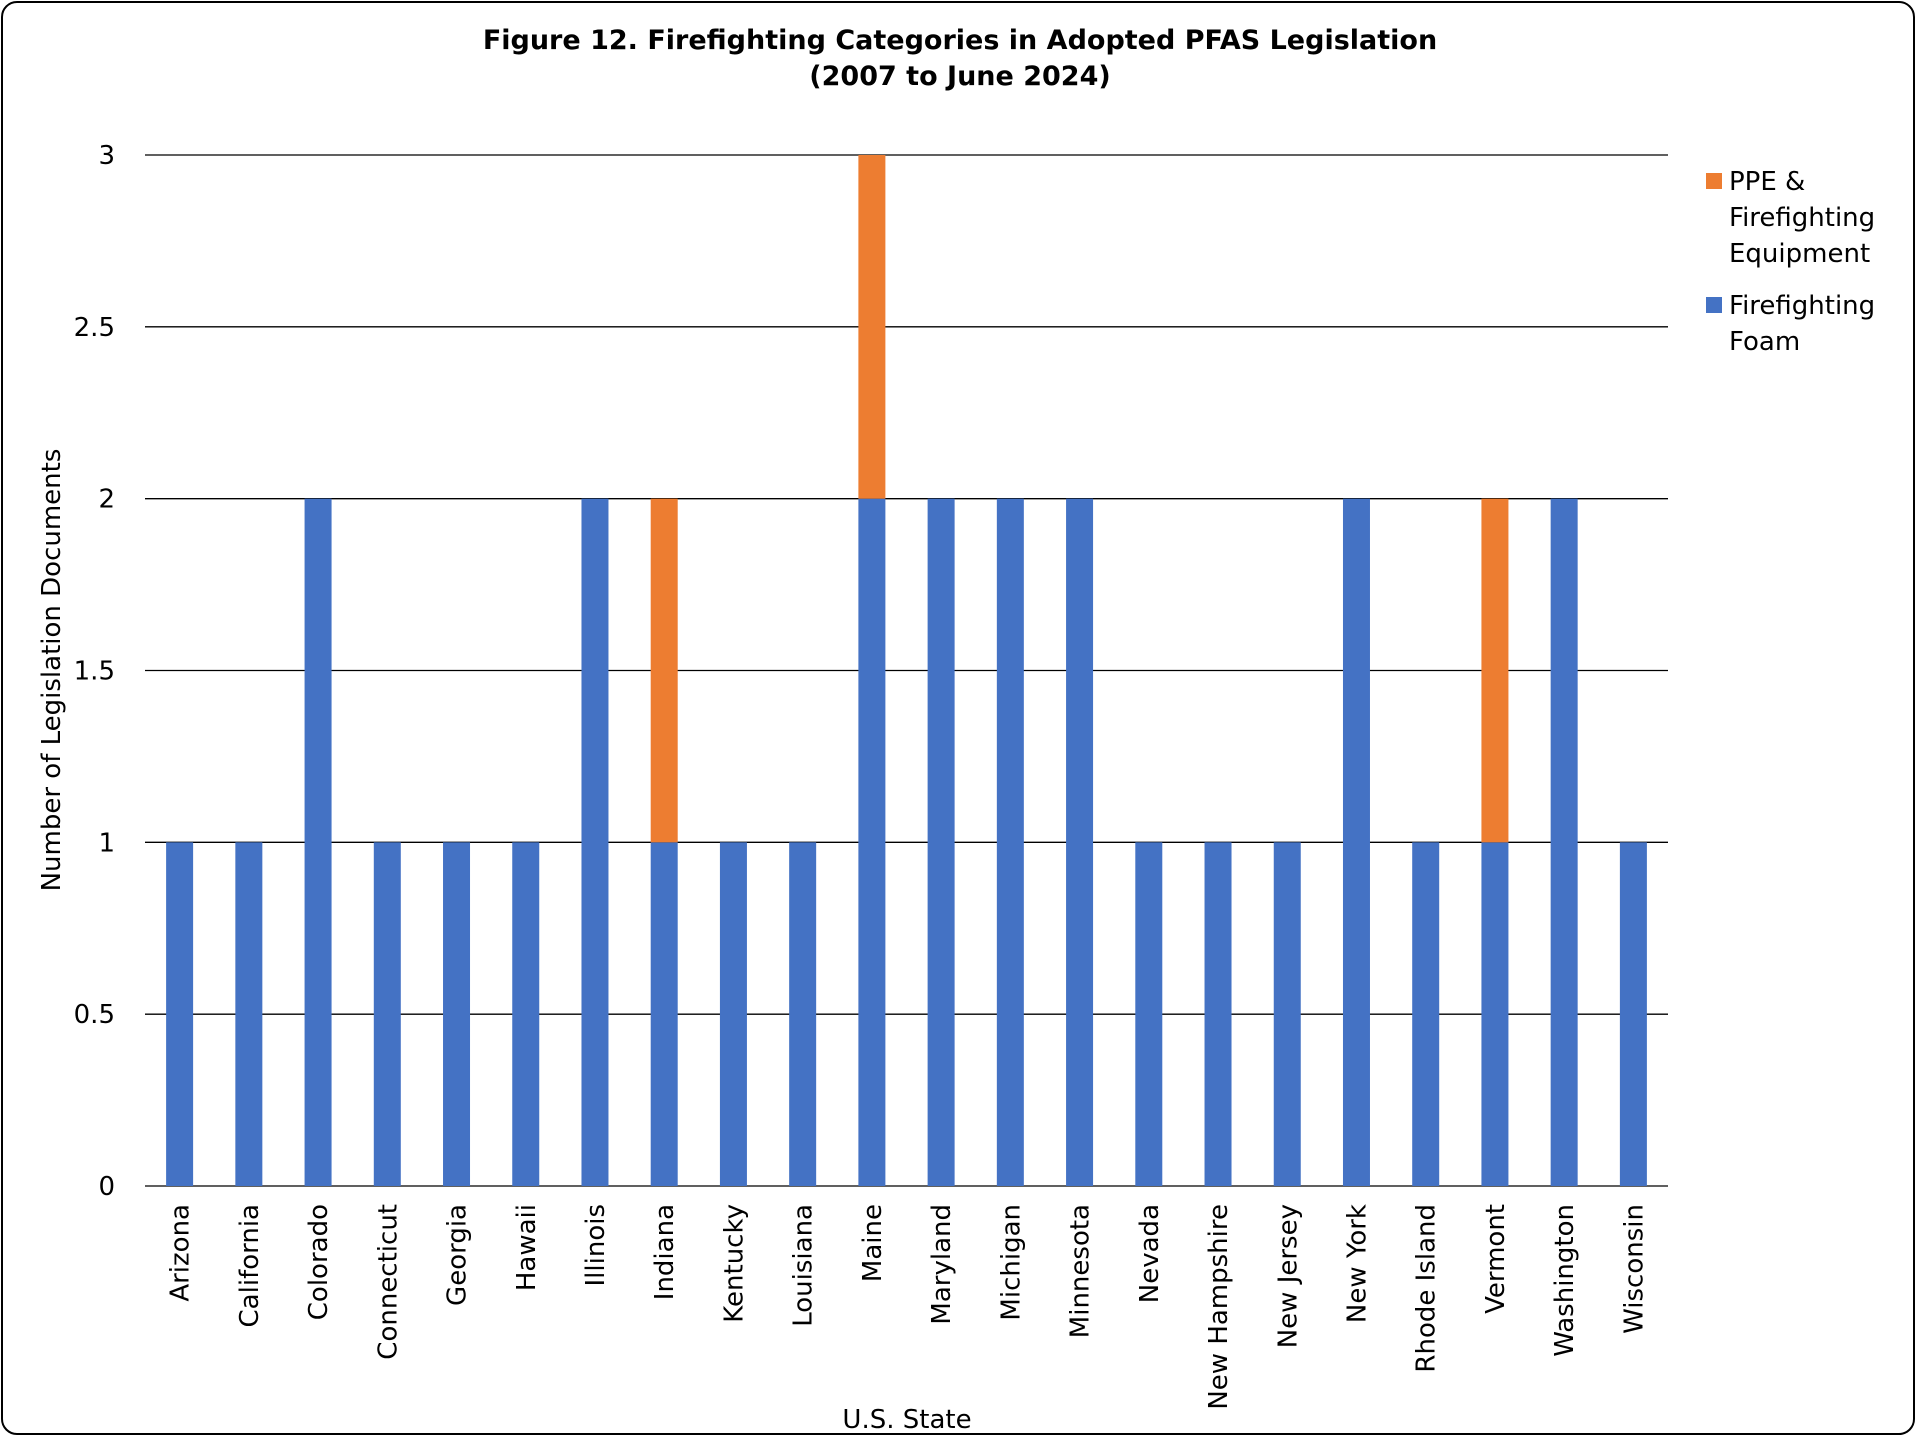 The image size is (1920, 1440). I want to click on chart-subtitle: (2007 to June 2024), so click(959, 76).